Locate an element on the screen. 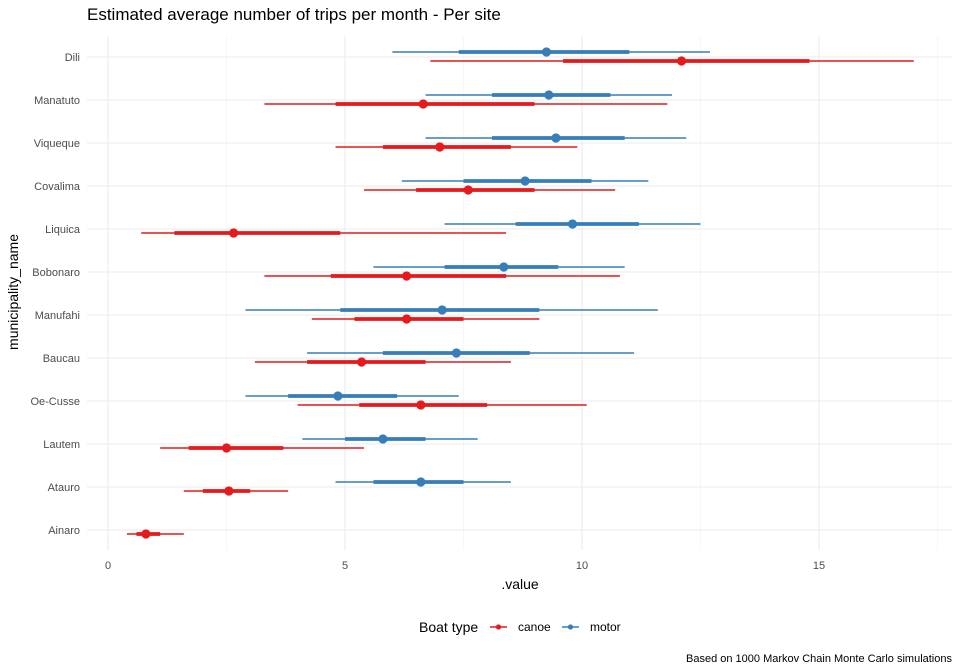 This screenshot has height=672, width=960. y-tick-label: Dili is located at coordinates (72, 58).